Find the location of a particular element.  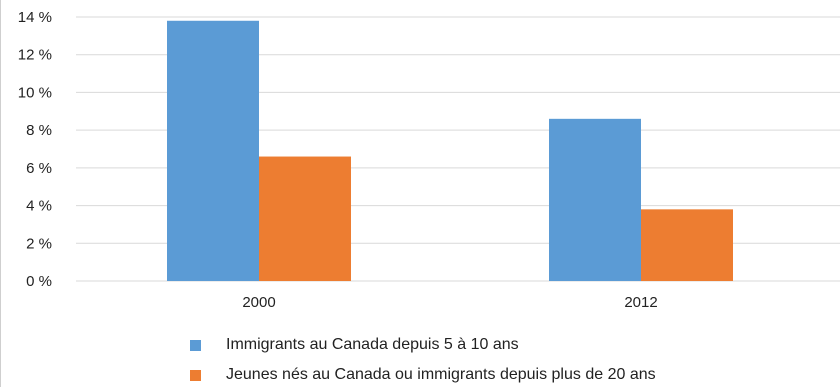

chart-frame-edge is located at coordinates (0, 193).